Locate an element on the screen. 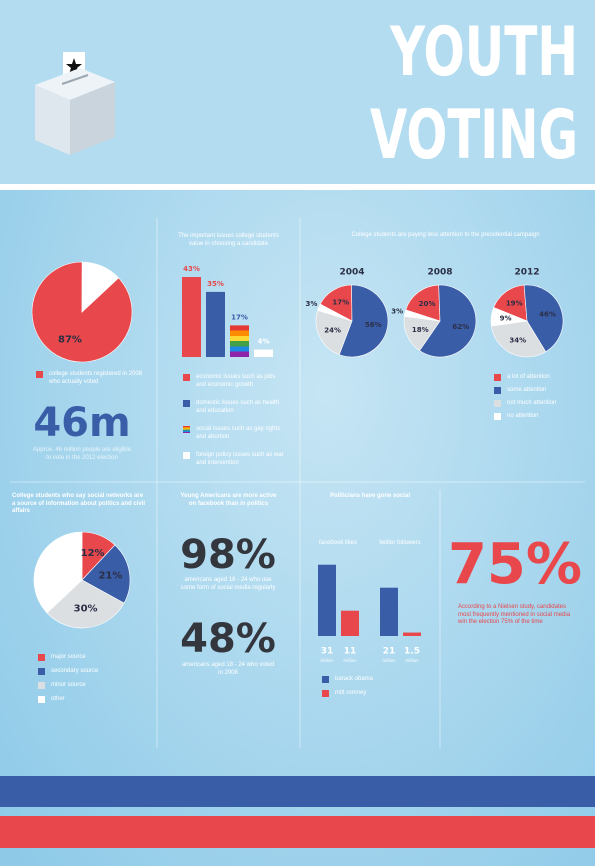 The height and width of the screenshot is (866, 595). legend-label: other is located at coordinates (58, 699).